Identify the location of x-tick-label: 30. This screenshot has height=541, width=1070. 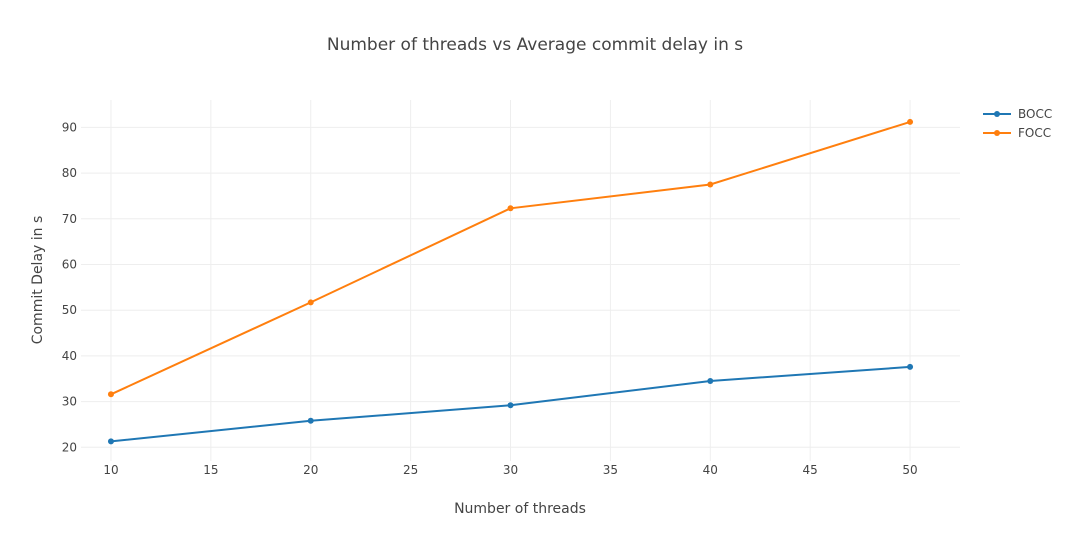
(510, 470).